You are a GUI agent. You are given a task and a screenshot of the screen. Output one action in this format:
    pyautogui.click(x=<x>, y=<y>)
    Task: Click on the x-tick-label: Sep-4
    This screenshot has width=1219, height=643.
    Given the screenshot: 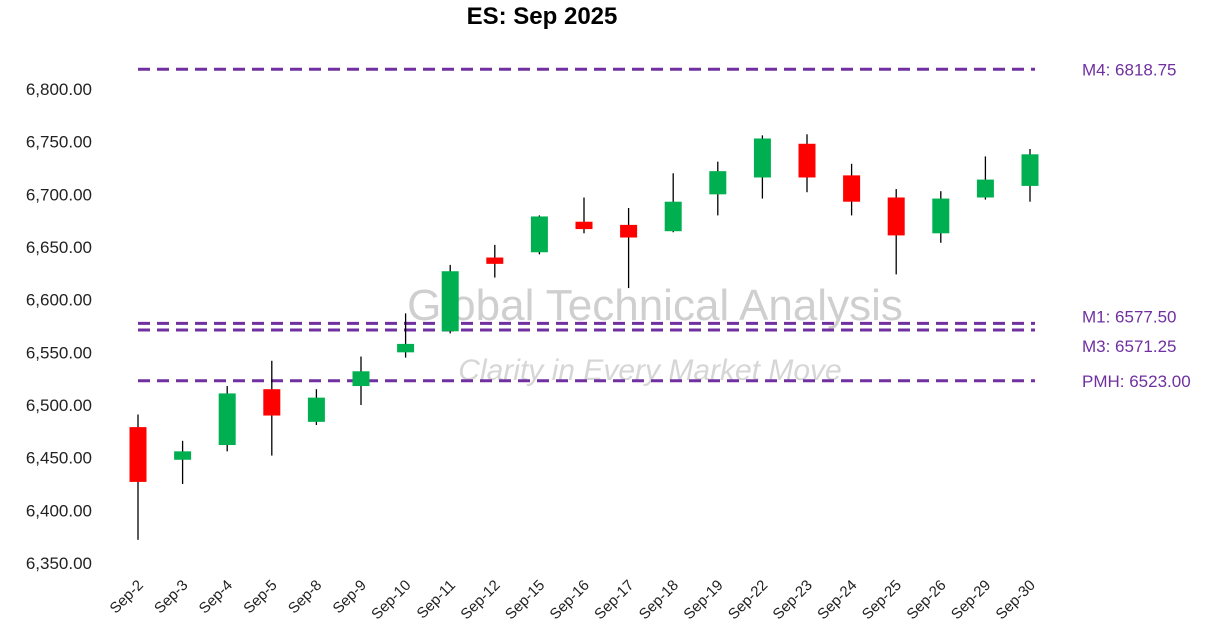 What is the action you would take?
    pyautogui.click(x=216, y=597)
    